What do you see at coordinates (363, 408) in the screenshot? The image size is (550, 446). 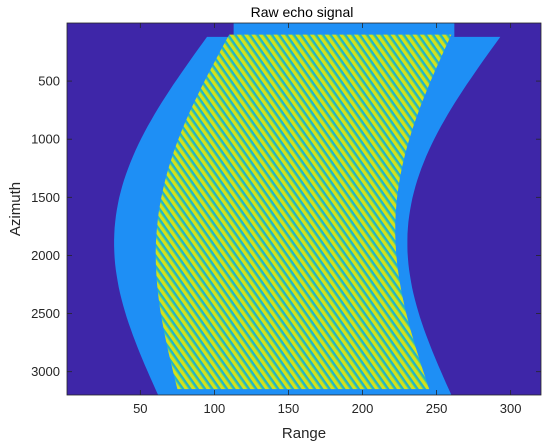 I see `x-tick-label: 200` at bounding box center [363, 408].